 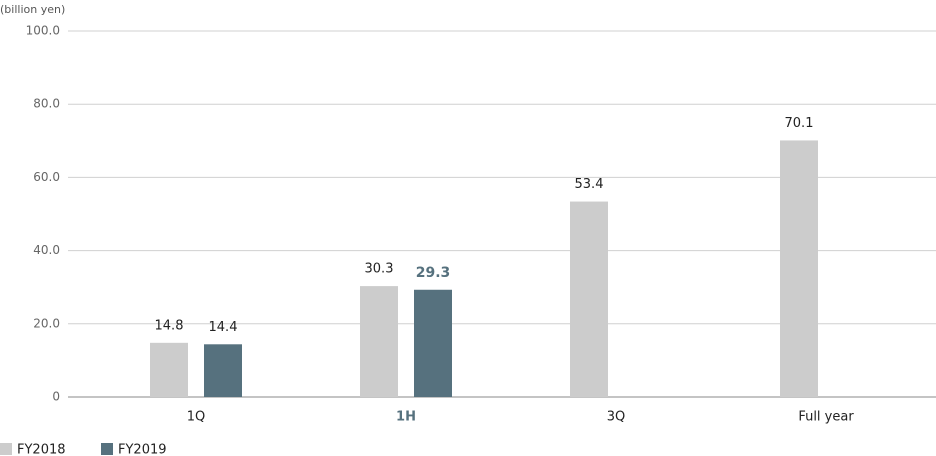 I want to click on x-tick-label: 3Q, so click(x=616, y=417).